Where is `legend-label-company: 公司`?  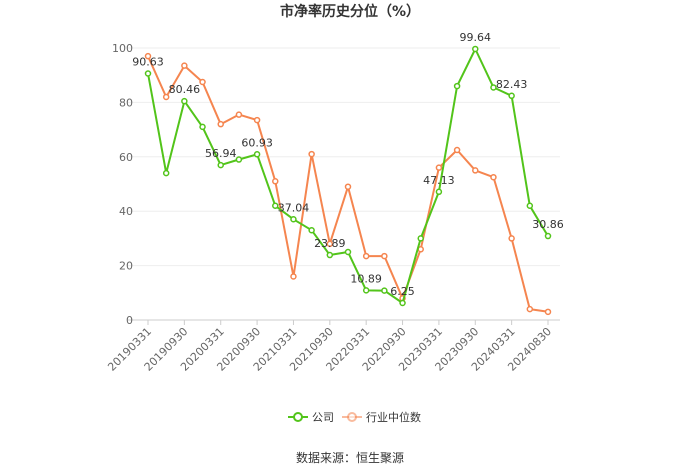 legend-label-company: 公司 is located at coordinates (323, 417).